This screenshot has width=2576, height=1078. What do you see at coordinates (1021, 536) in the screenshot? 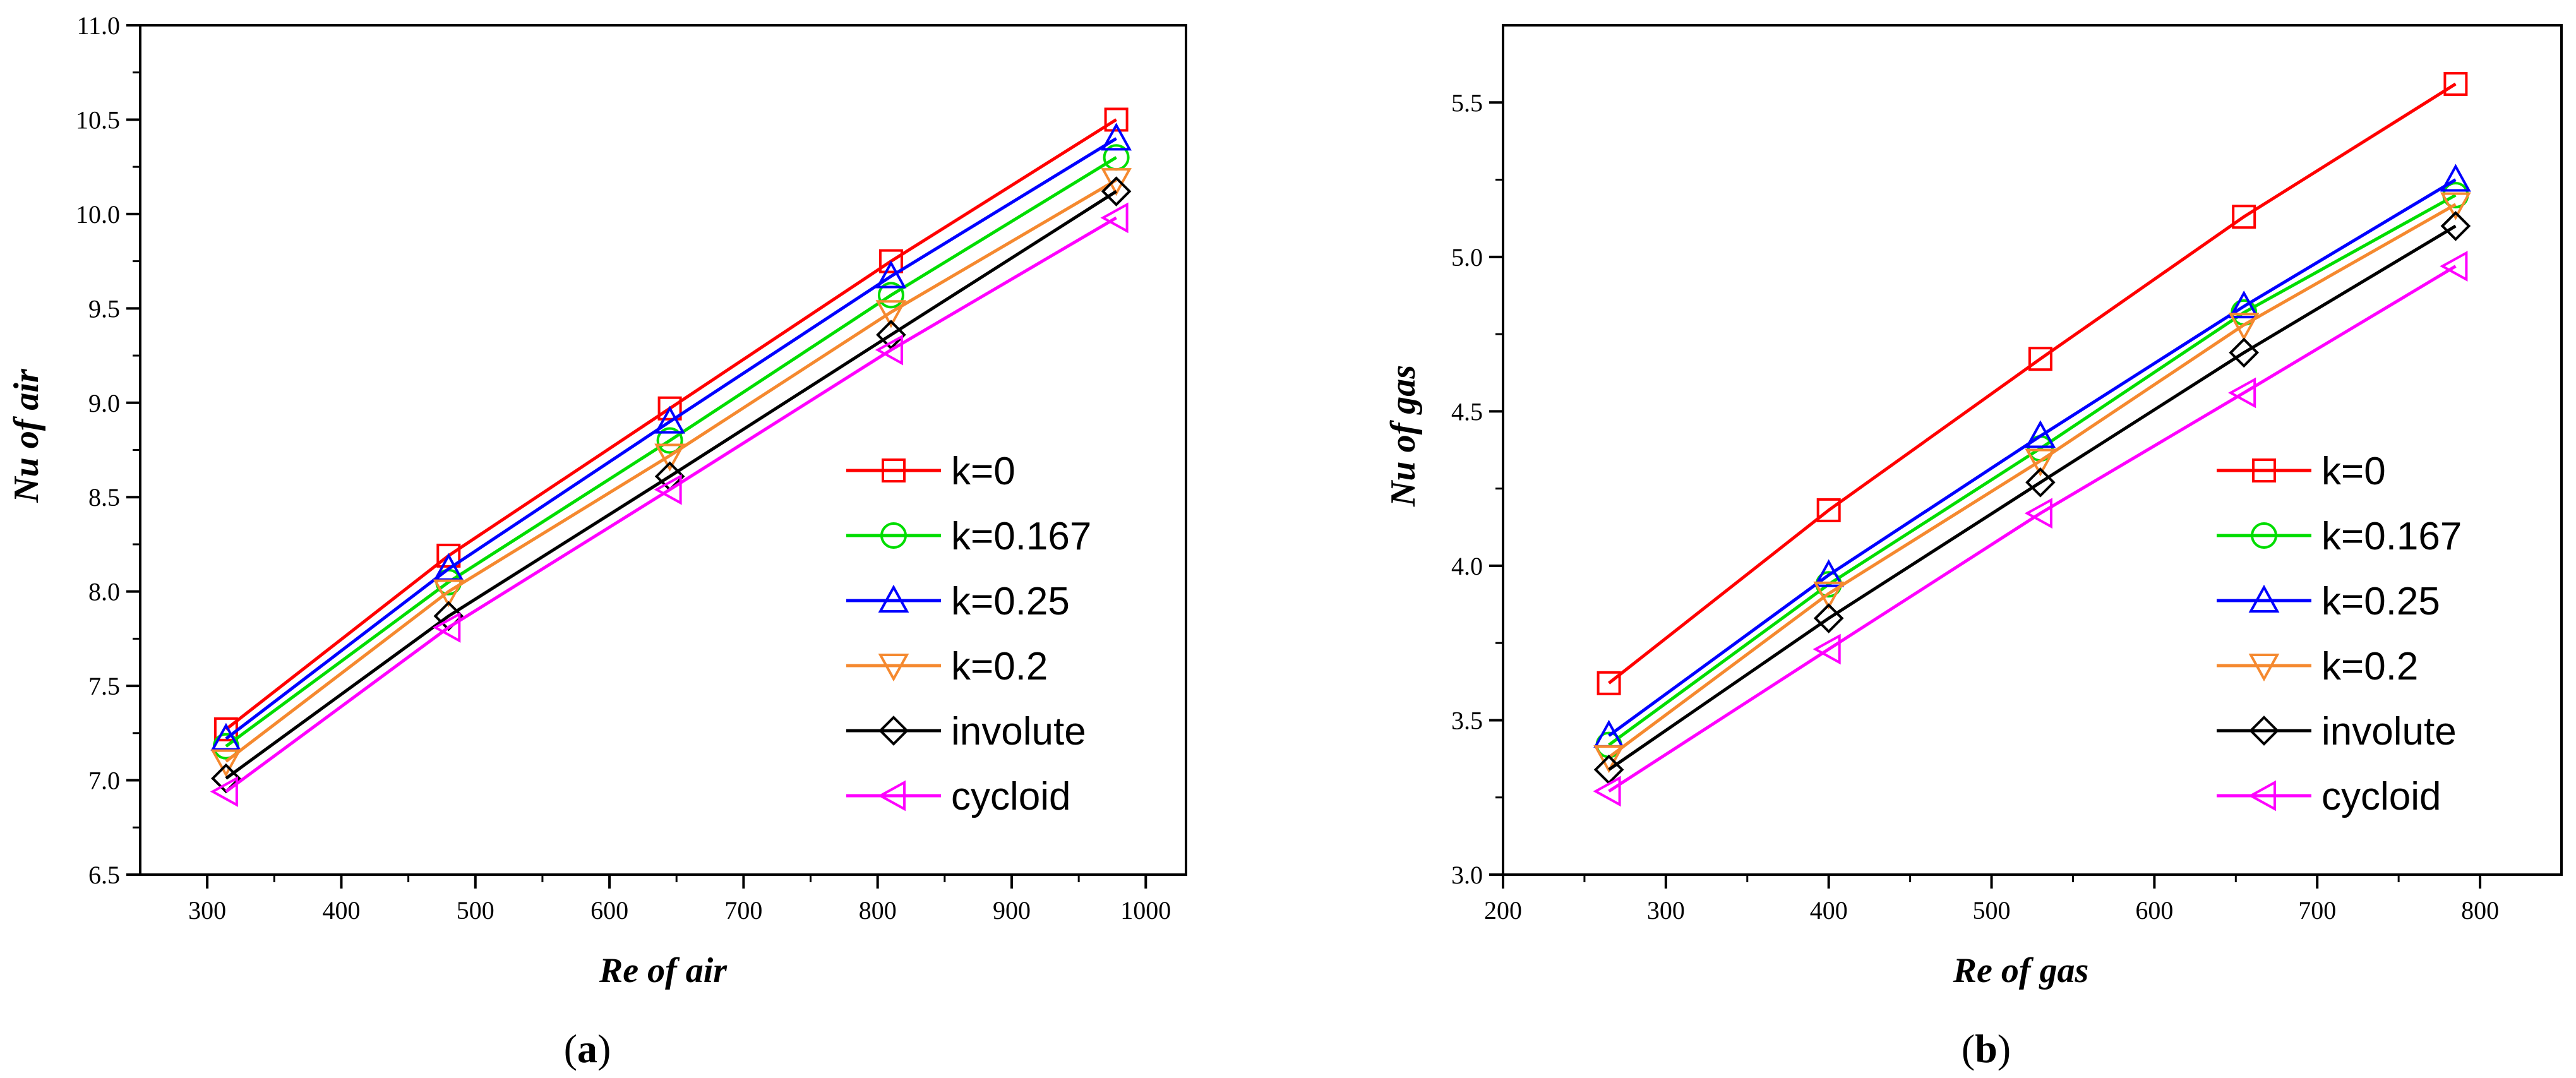
I see `legend-label: k=0.167` at bounding box center [1021, 536].